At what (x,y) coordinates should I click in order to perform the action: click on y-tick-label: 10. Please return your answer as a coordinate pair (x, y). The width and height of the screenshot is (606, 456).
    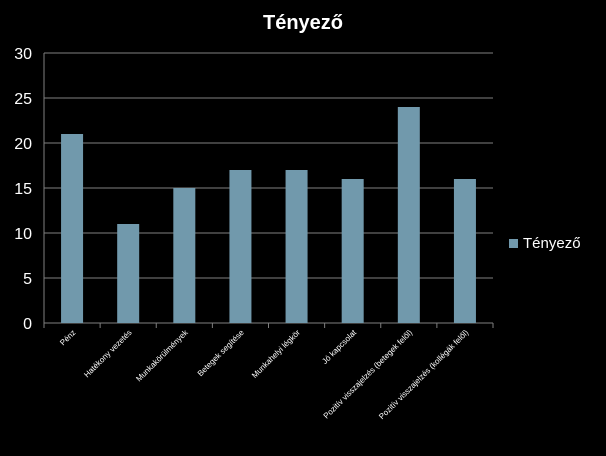
    Looking at the image, I should click on (23, 234).